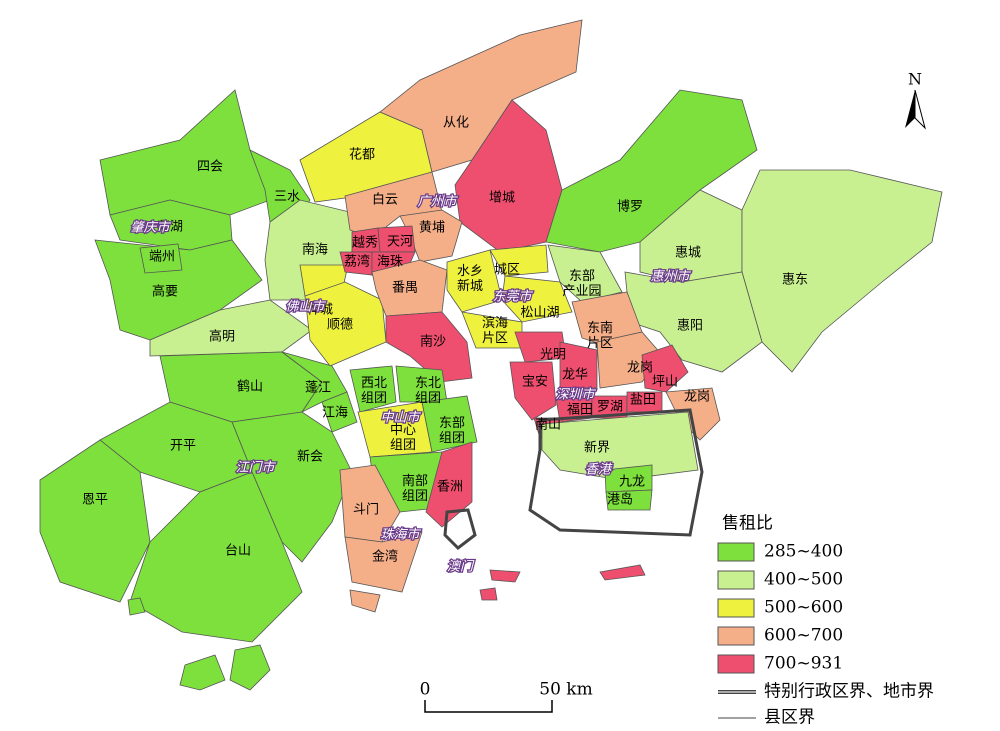 The image size is (1000, 731). I want to click on region-label: 西北组团, so click(374, 391).